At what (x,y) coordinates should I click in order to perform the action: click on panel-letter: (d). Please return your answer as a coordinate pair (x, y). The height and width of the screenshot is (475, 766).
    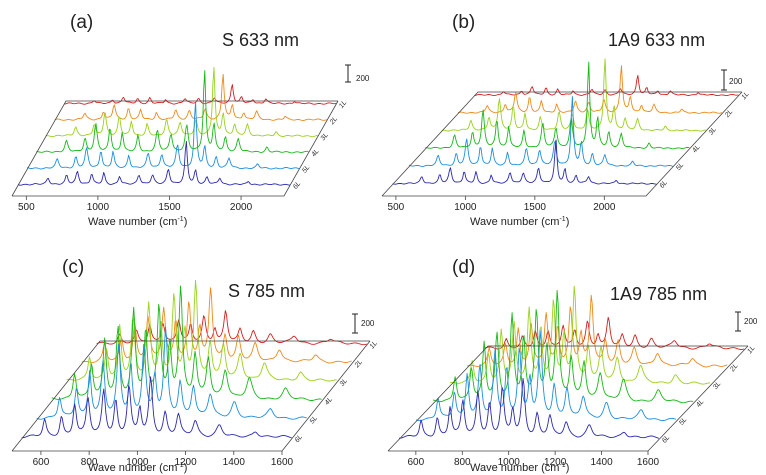
    Looking at the image, I should click on (463, 267).